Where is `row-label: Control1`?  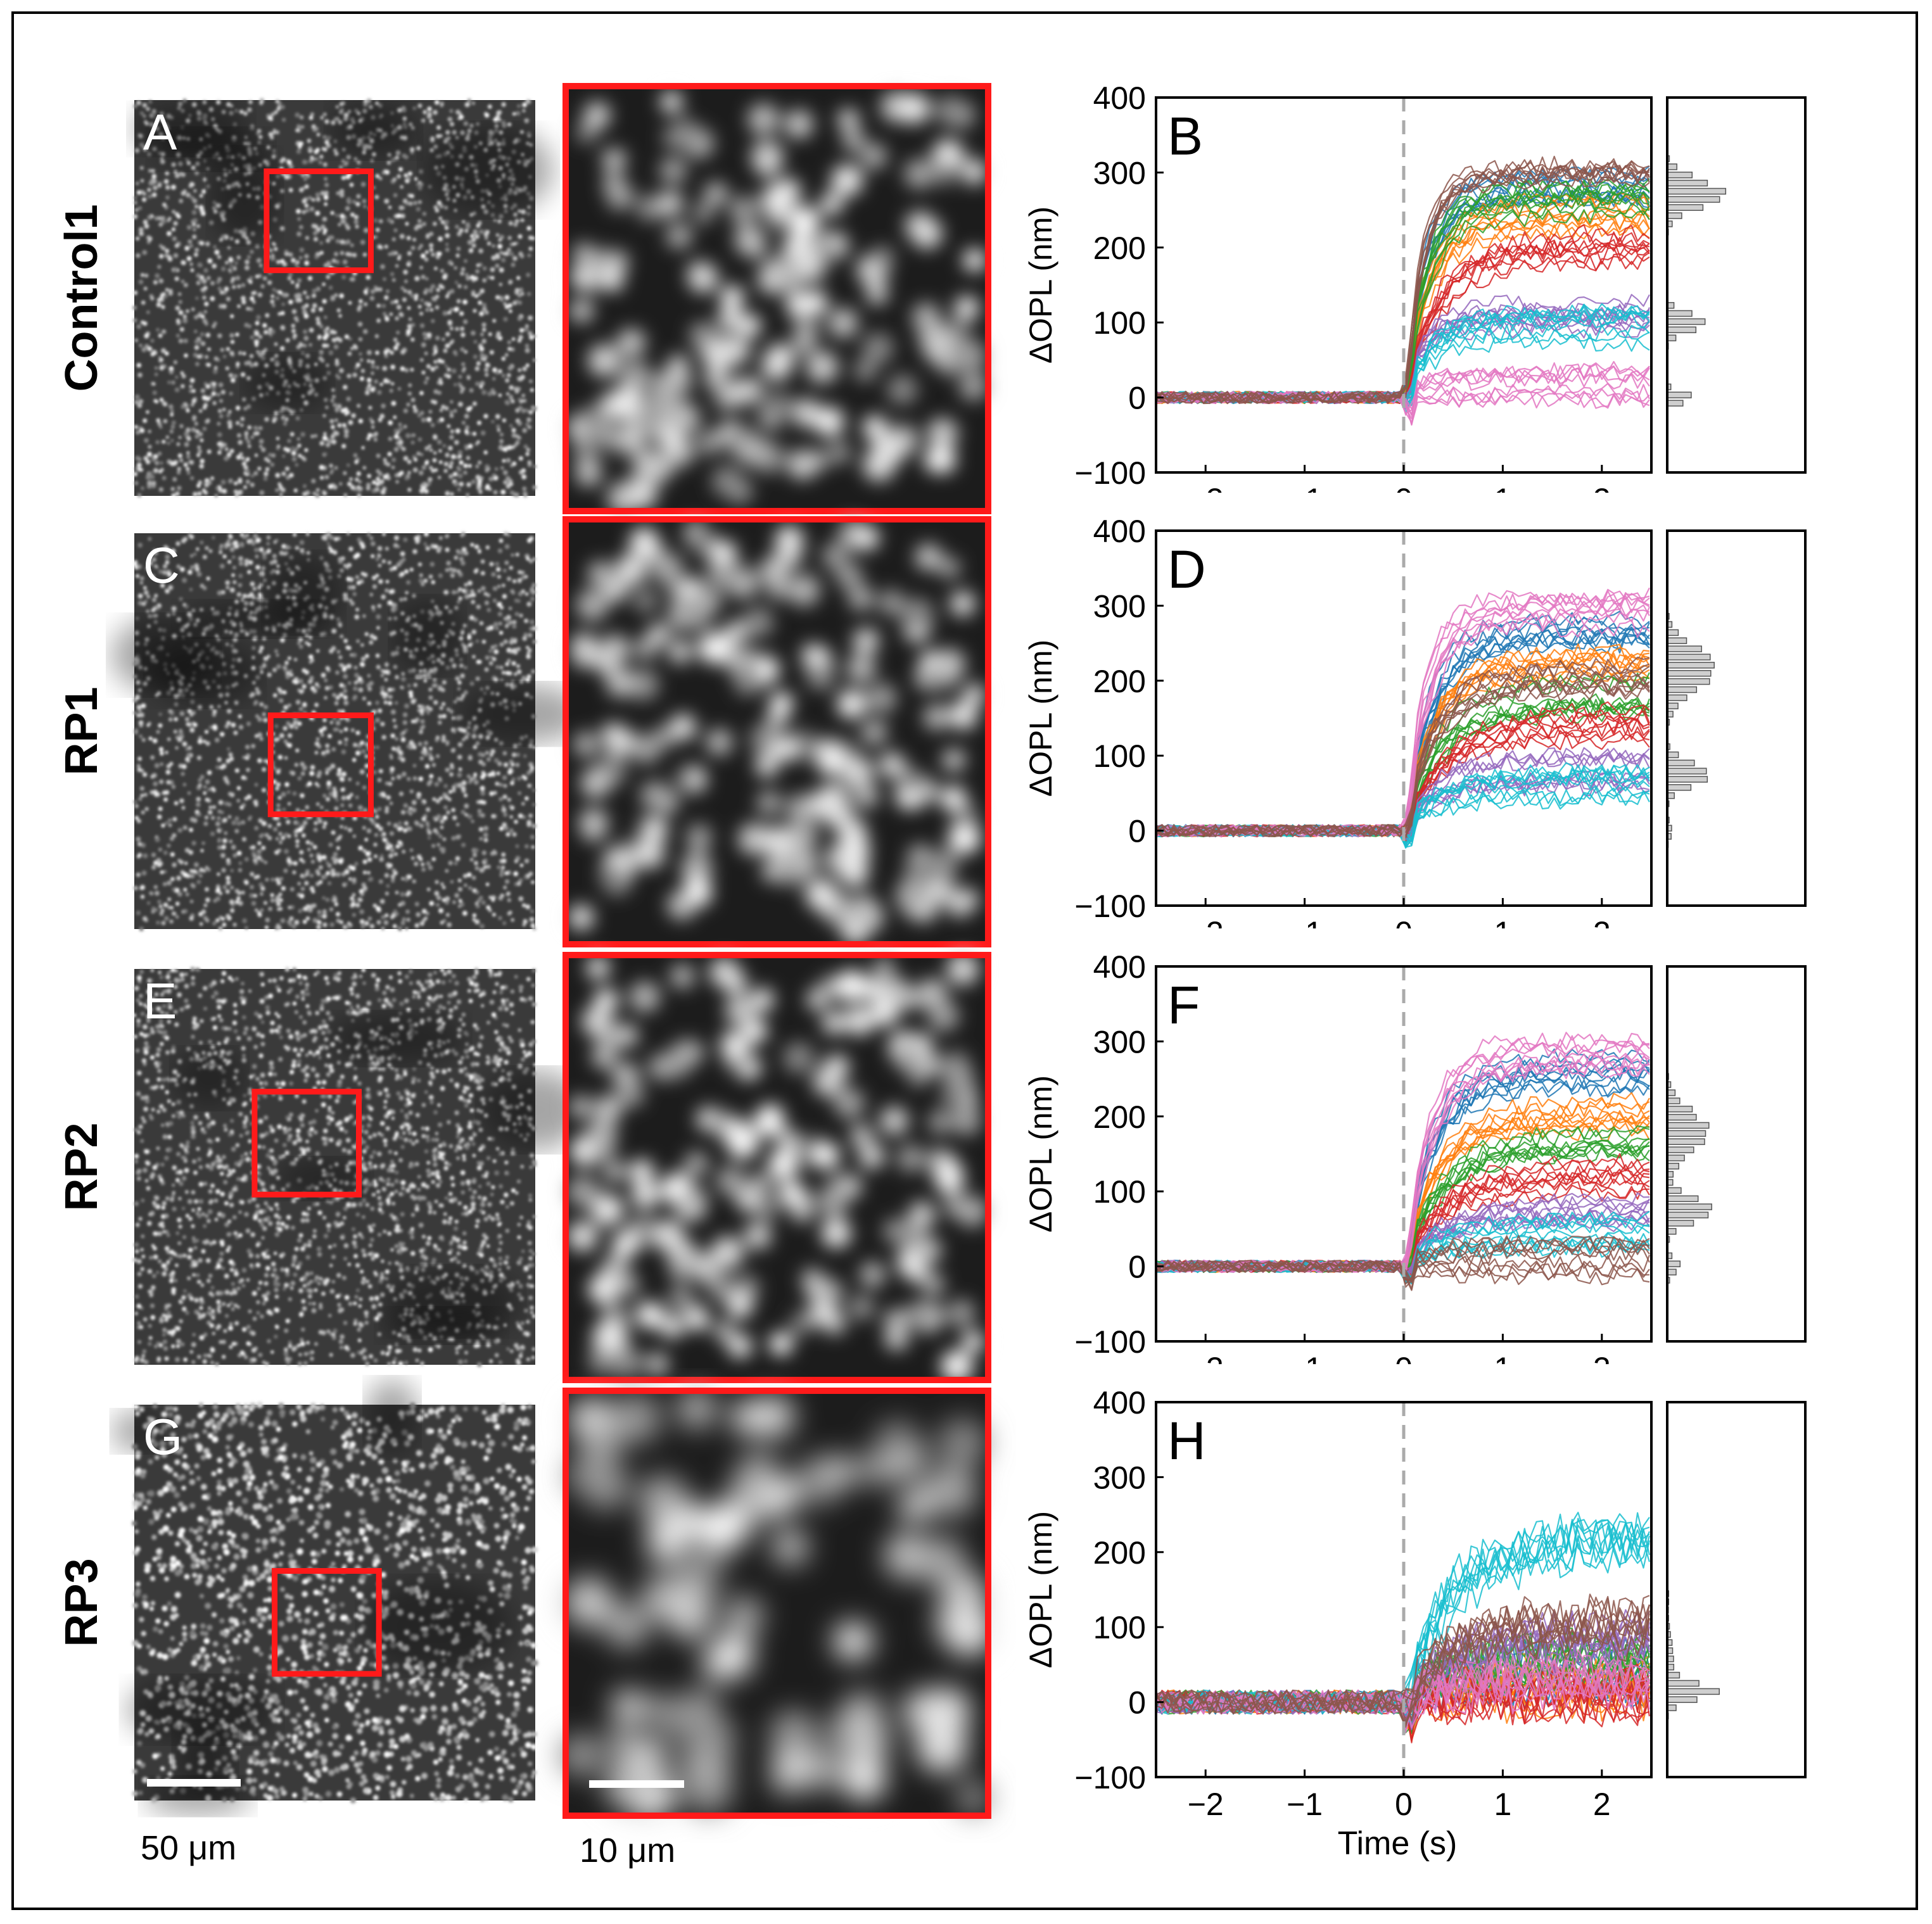 row-label: Control1 is located at coordinates (81, 298).